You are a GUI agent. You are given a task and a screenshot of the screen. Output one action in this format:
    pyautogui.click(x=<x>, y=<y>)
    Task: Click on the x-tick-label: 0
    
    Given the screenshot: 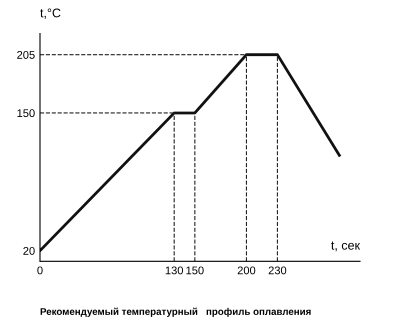 What is the action you would take?
    pyautogui.click(x=40, y=270)
    